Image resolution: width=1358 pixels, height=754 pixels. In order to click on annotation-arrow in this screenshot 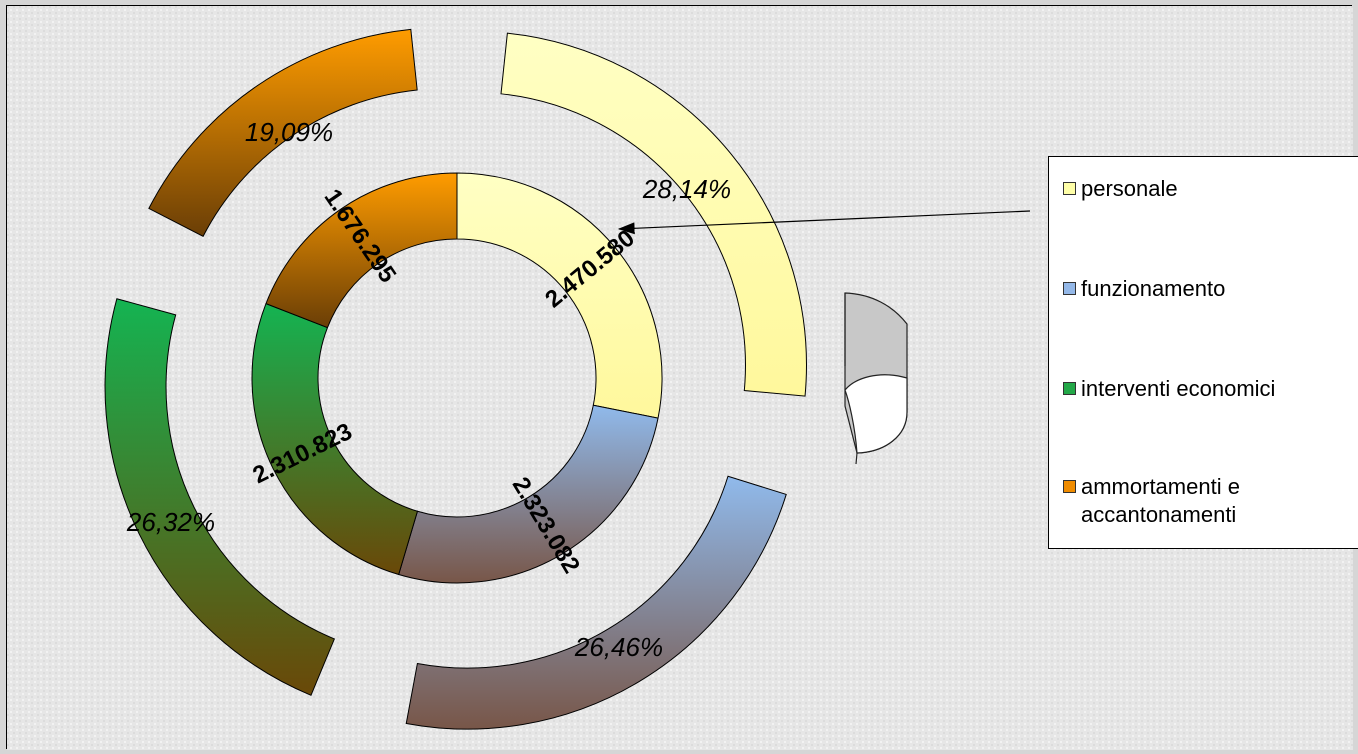, I will do `click(824, 222)`.